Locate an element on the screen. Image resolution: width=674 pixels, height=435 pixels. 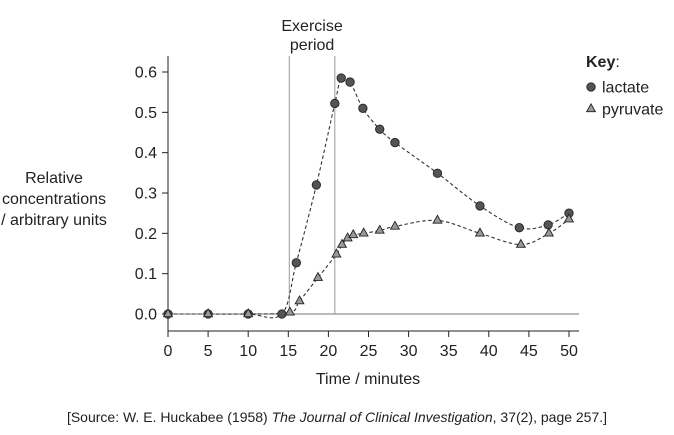
y-axis-label: / arbitrary units is located at coordinates (54, 220).